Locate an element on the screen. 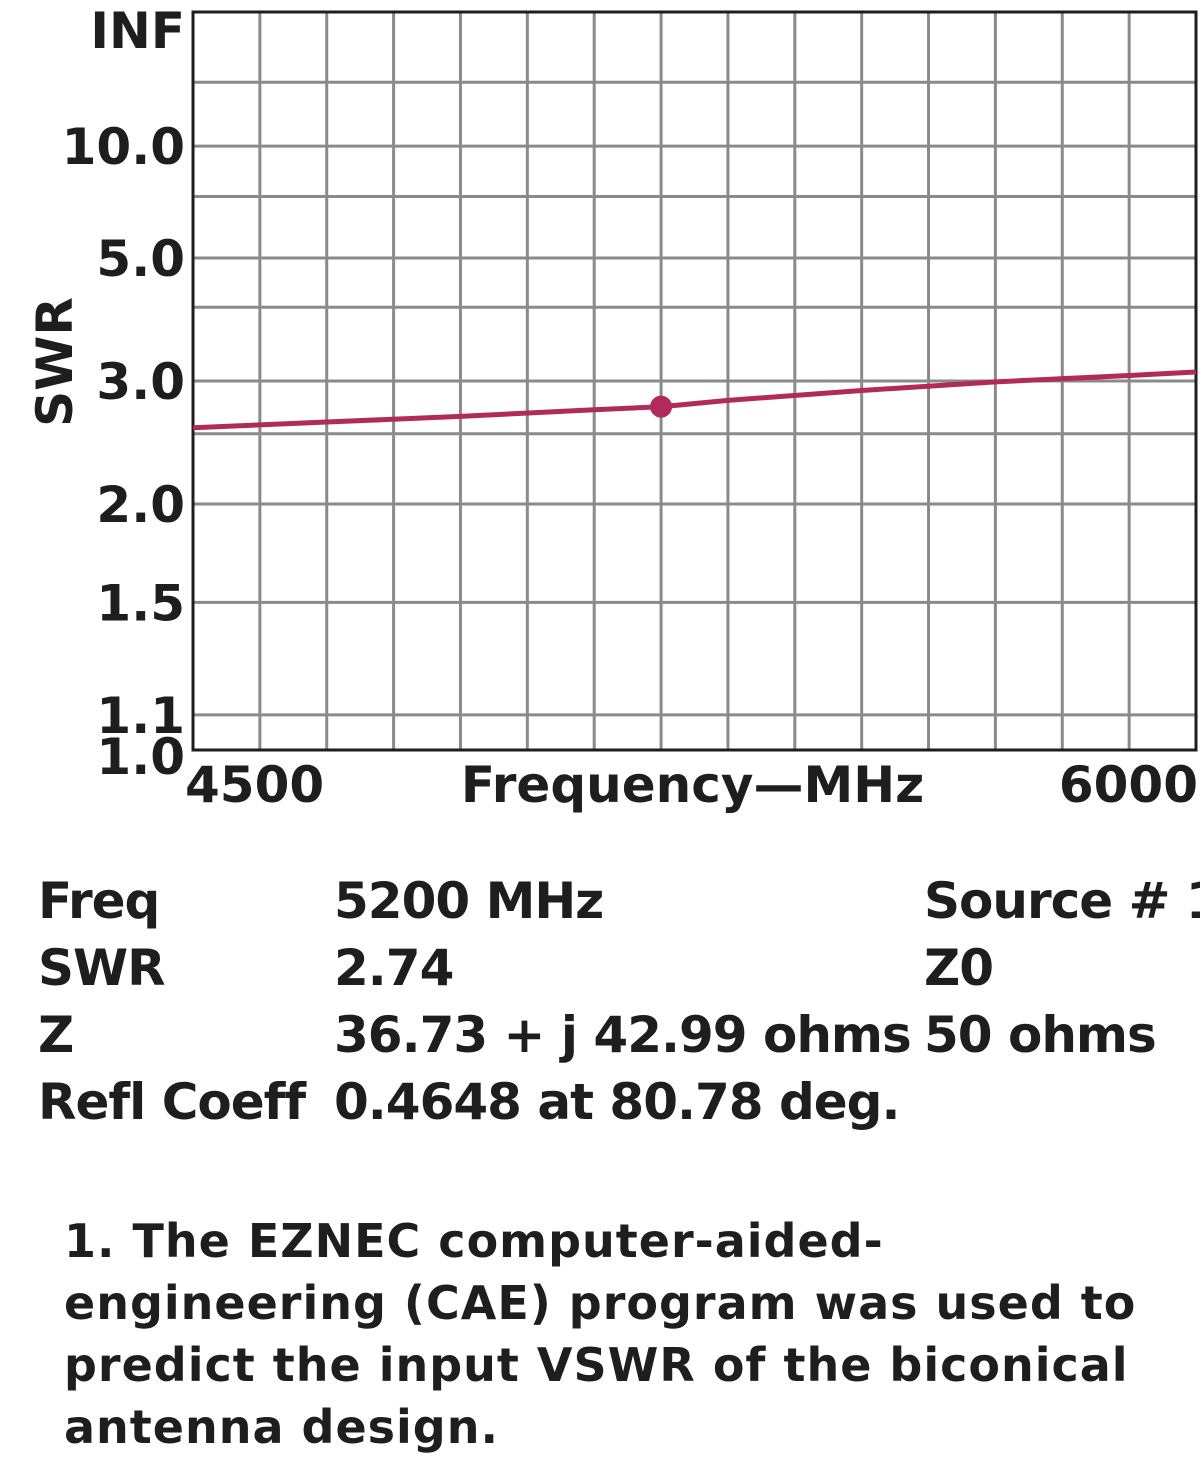 The width and height of the screenshot is (1200, 1458). x-tick-label: 4500 is located at coordinates (254, 785).